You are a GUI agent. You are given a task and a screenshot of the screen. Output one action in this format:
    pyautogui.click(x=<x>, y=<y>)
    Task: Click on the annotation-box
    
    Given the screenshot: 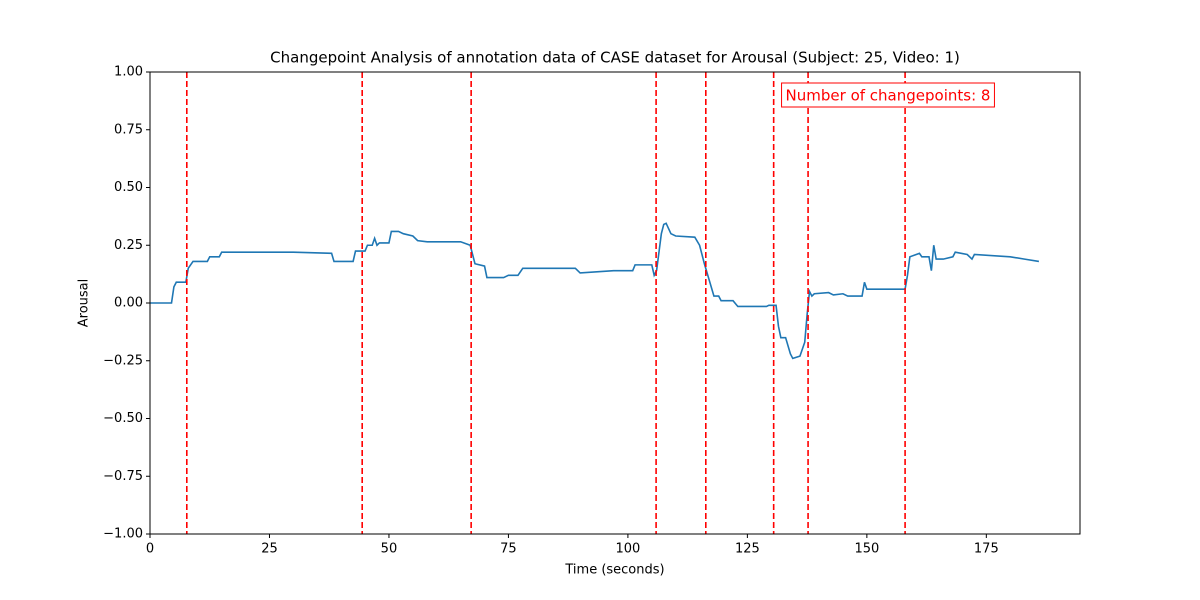 What is the action you would take?
    pyautogui.click(x=888, y=95)
    